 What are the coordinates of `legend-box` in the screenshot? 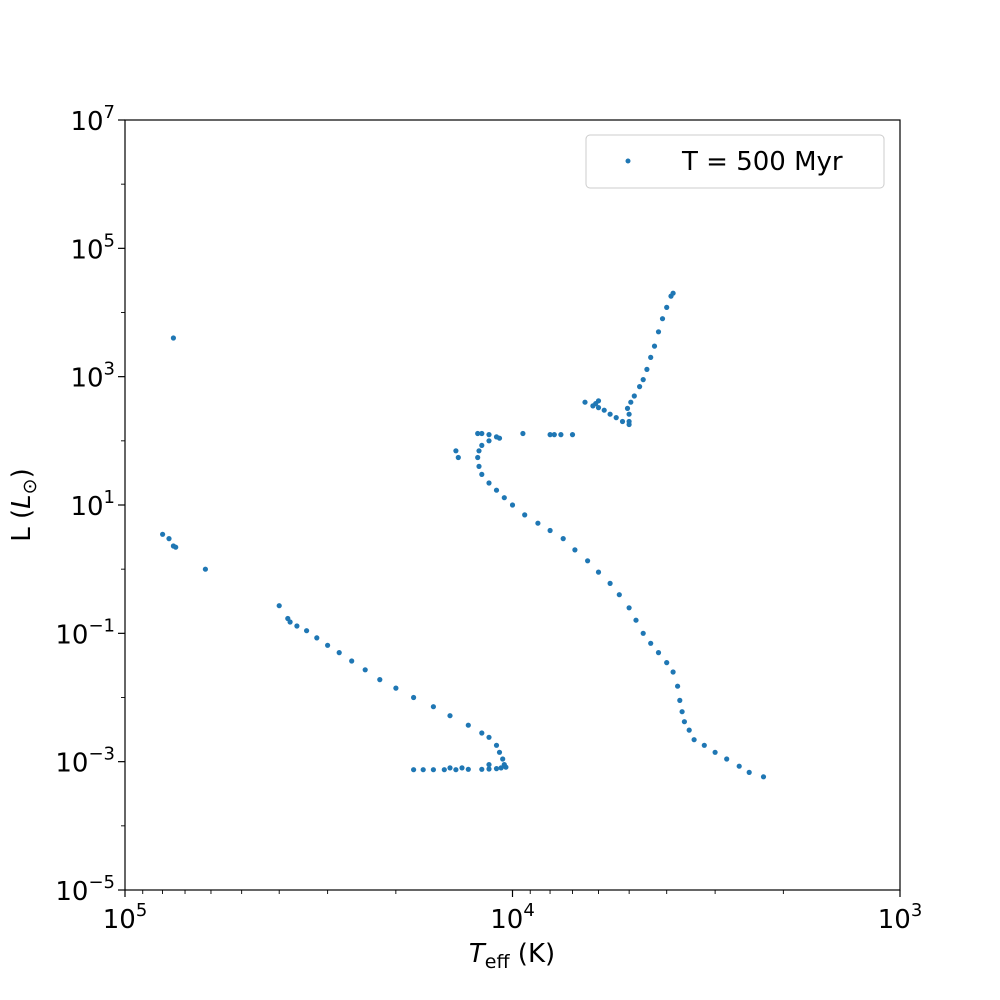 It's located at (735, 161).